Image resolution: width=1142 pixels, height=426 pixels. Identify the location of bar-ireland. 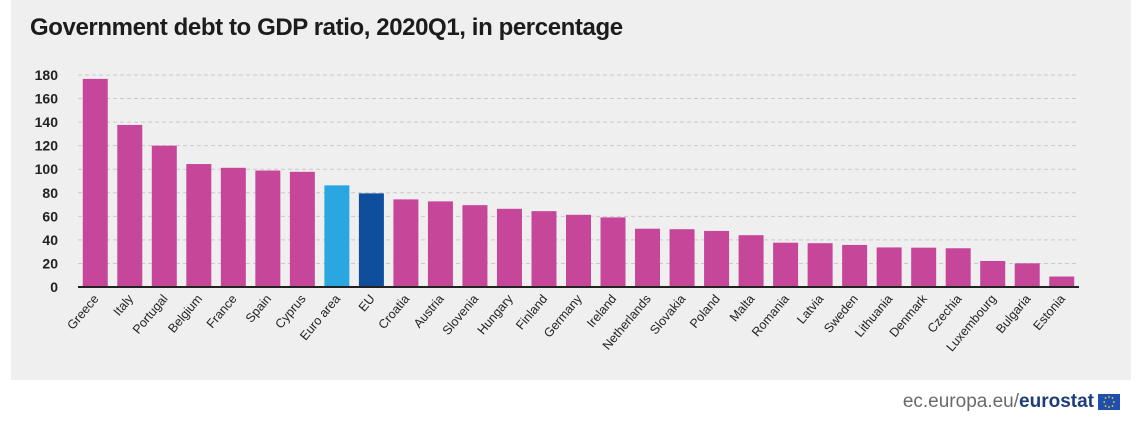
(613, 252).